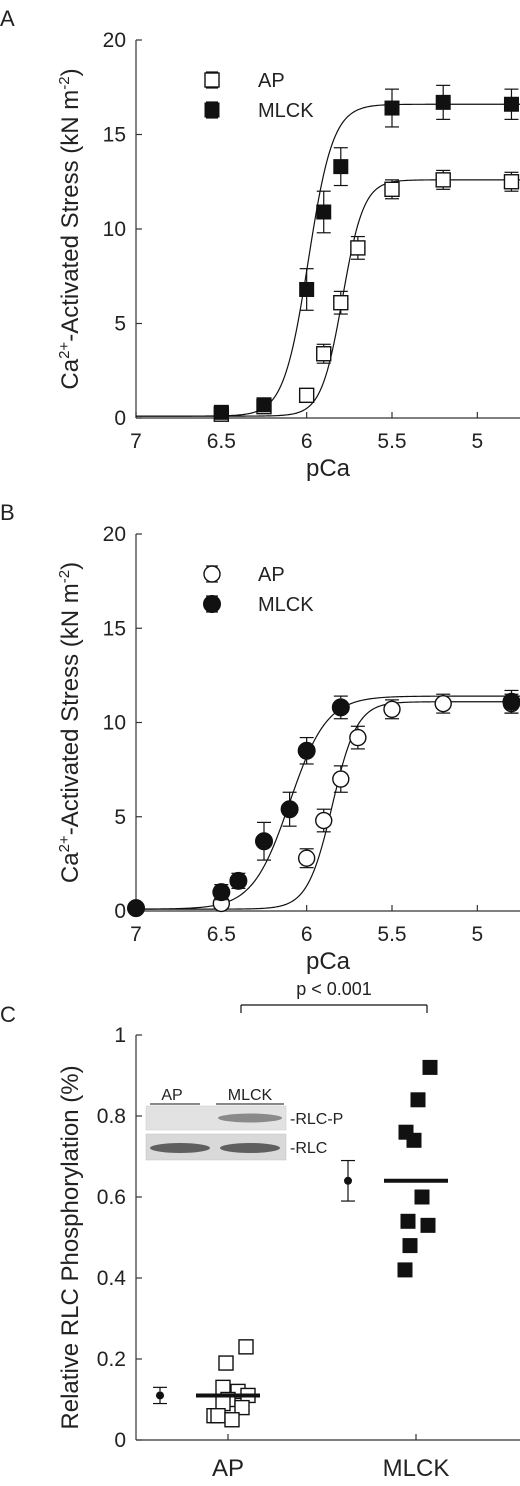 The width and height of the screenshot is (520, 1486). Describe the element at coordinates (114, 135) in the screenshot. I see `y-tick-label: 15` at that location.